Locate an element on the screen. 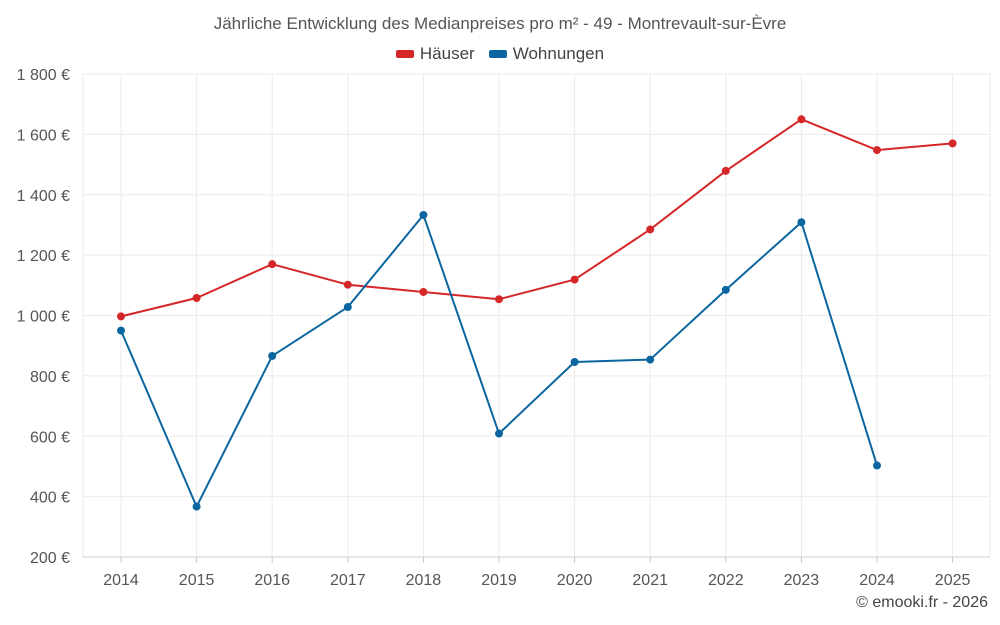 This screenshot has width=1000, height=625. legend-label-haeuser: Häuser is located at coordinates (447, 53).